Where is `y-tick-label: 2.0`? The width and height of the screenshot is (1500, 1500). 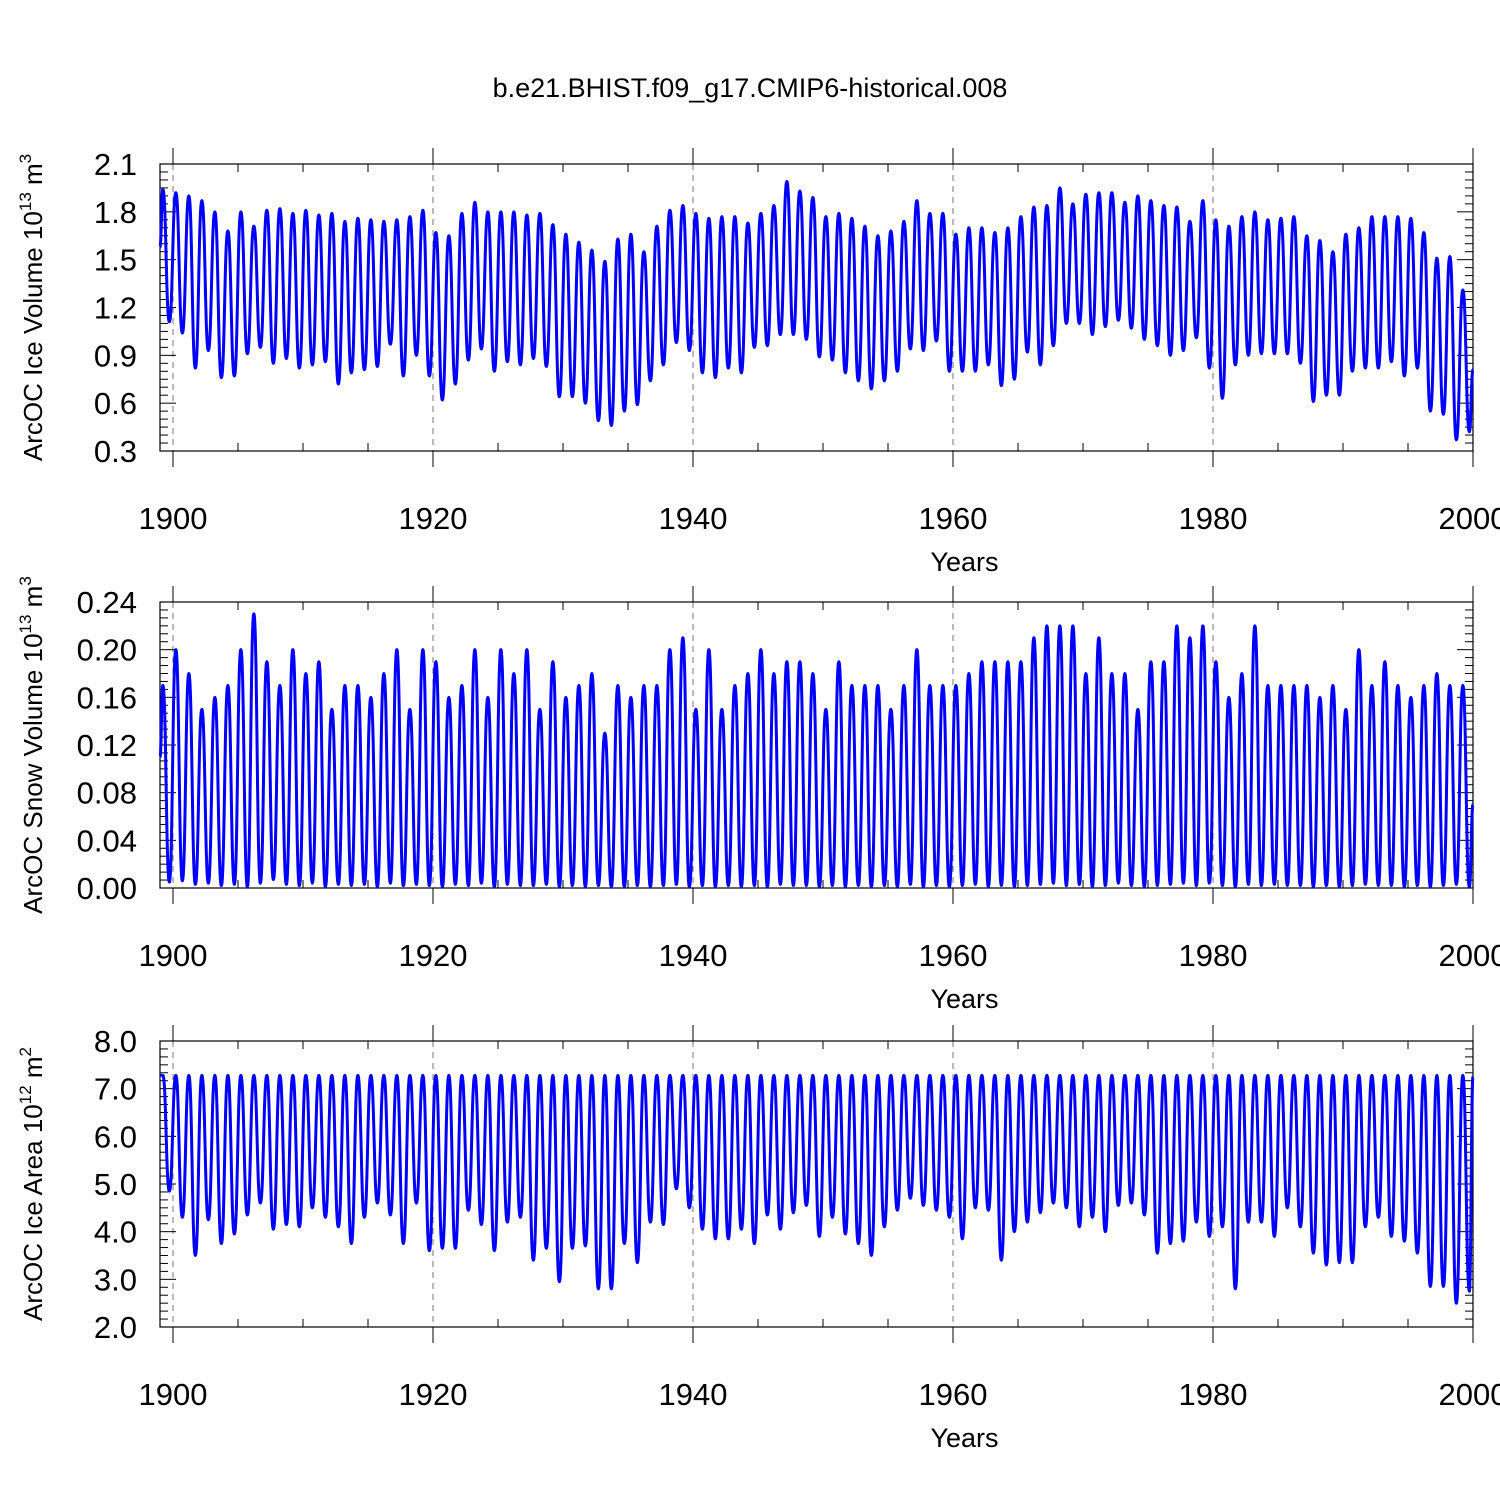 y-tick-label: 2.0 is located at coordinates (115, 1327).